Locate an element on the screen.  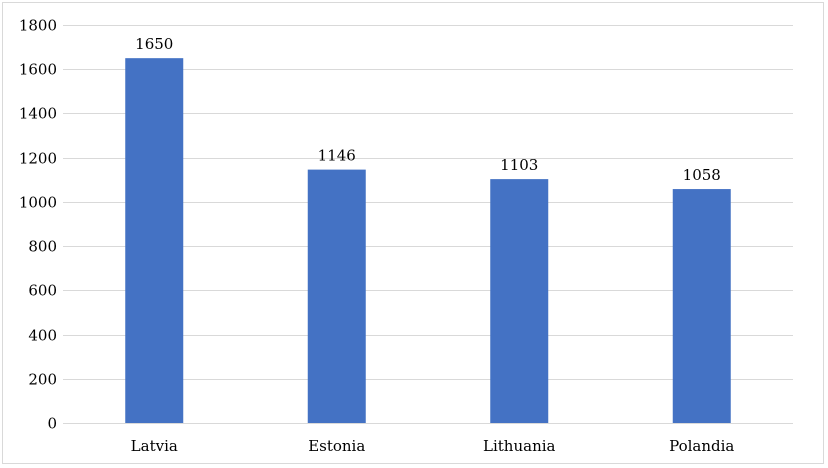
data-label: 1146 is located at coordinates (337, 156).